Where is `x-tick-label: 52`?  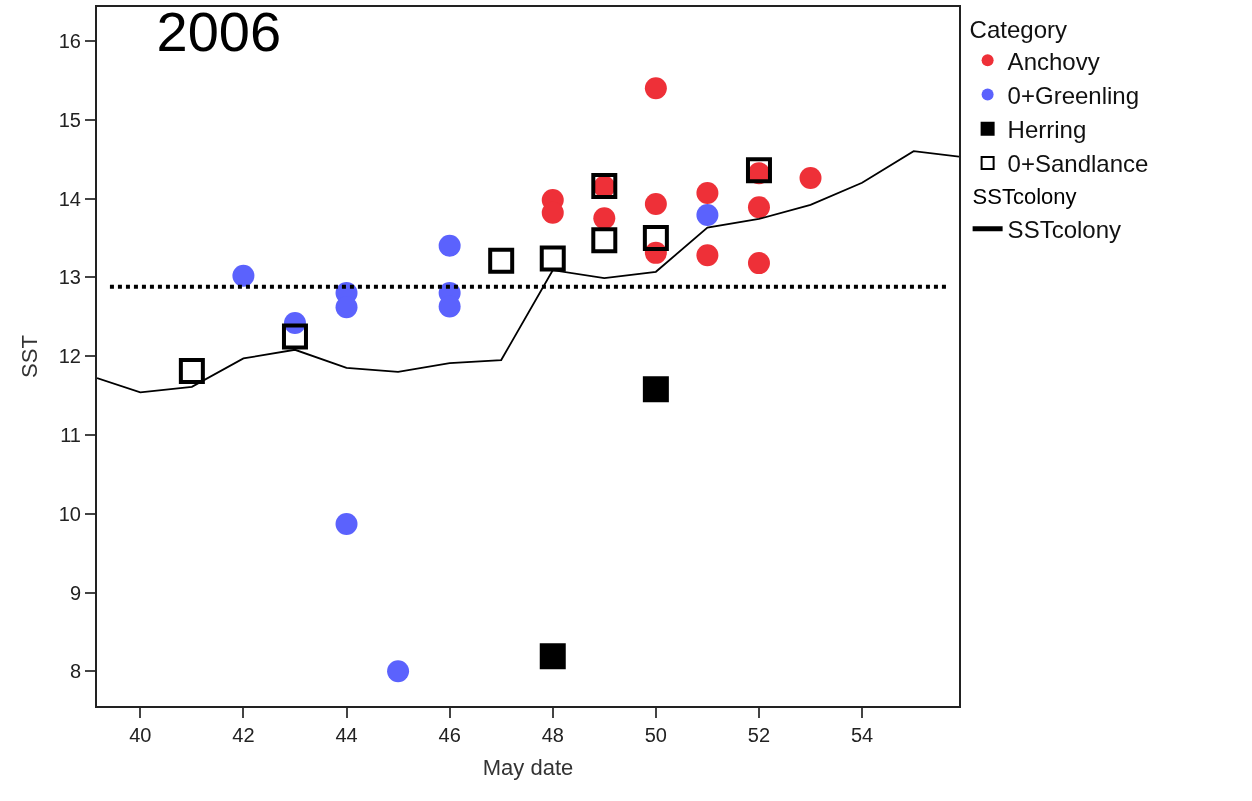
x-tick-label: 52 is located at coordinates (759, 735).